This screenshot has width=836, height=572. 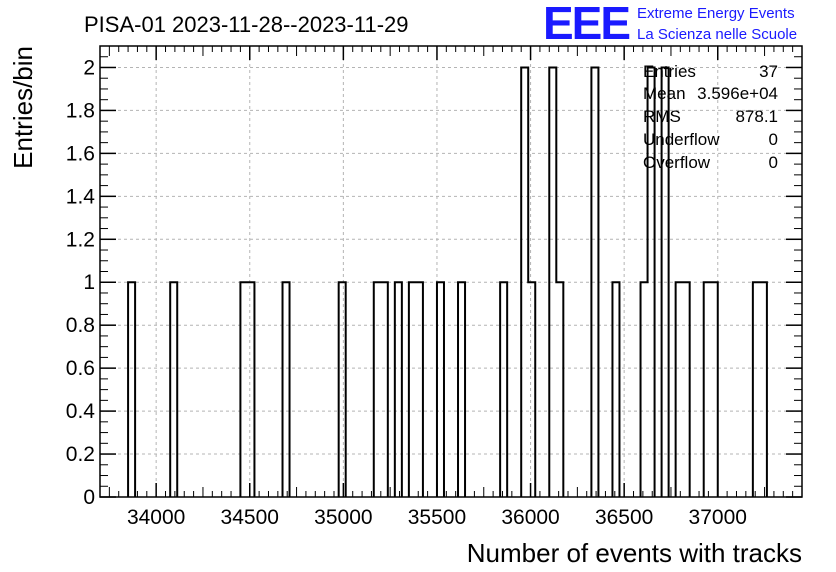 I want to click on y-tick-label: 0.4, so click(x=81, y=411).